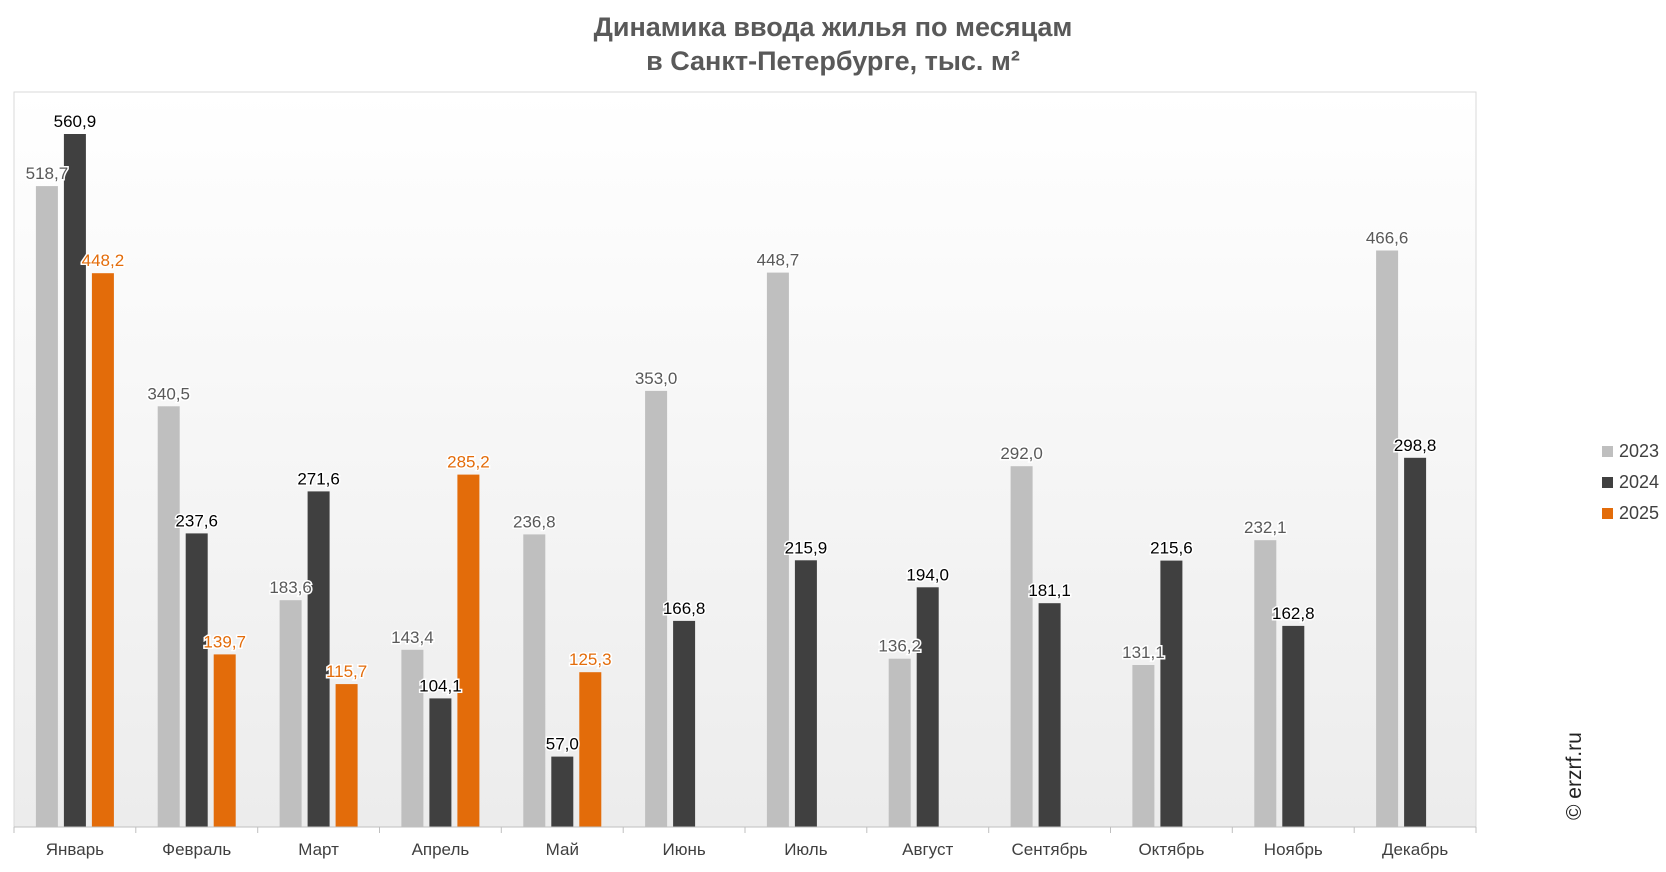 This screenshot has height=872, width=1666. I want to click on x-tick-label-10: Октябрь, so click(1171, 849).